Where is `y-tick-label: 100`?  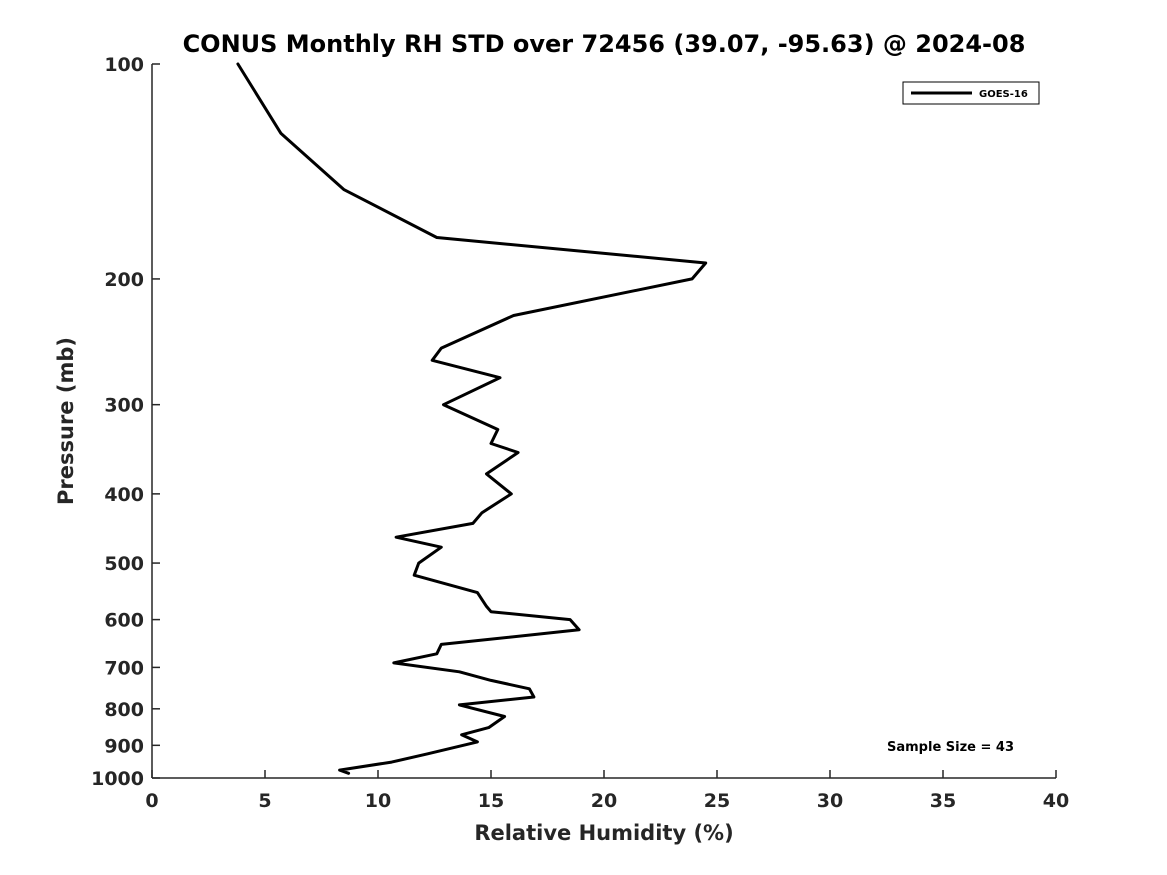 y-tick-label: 100 is located at coordinates (124, 65).